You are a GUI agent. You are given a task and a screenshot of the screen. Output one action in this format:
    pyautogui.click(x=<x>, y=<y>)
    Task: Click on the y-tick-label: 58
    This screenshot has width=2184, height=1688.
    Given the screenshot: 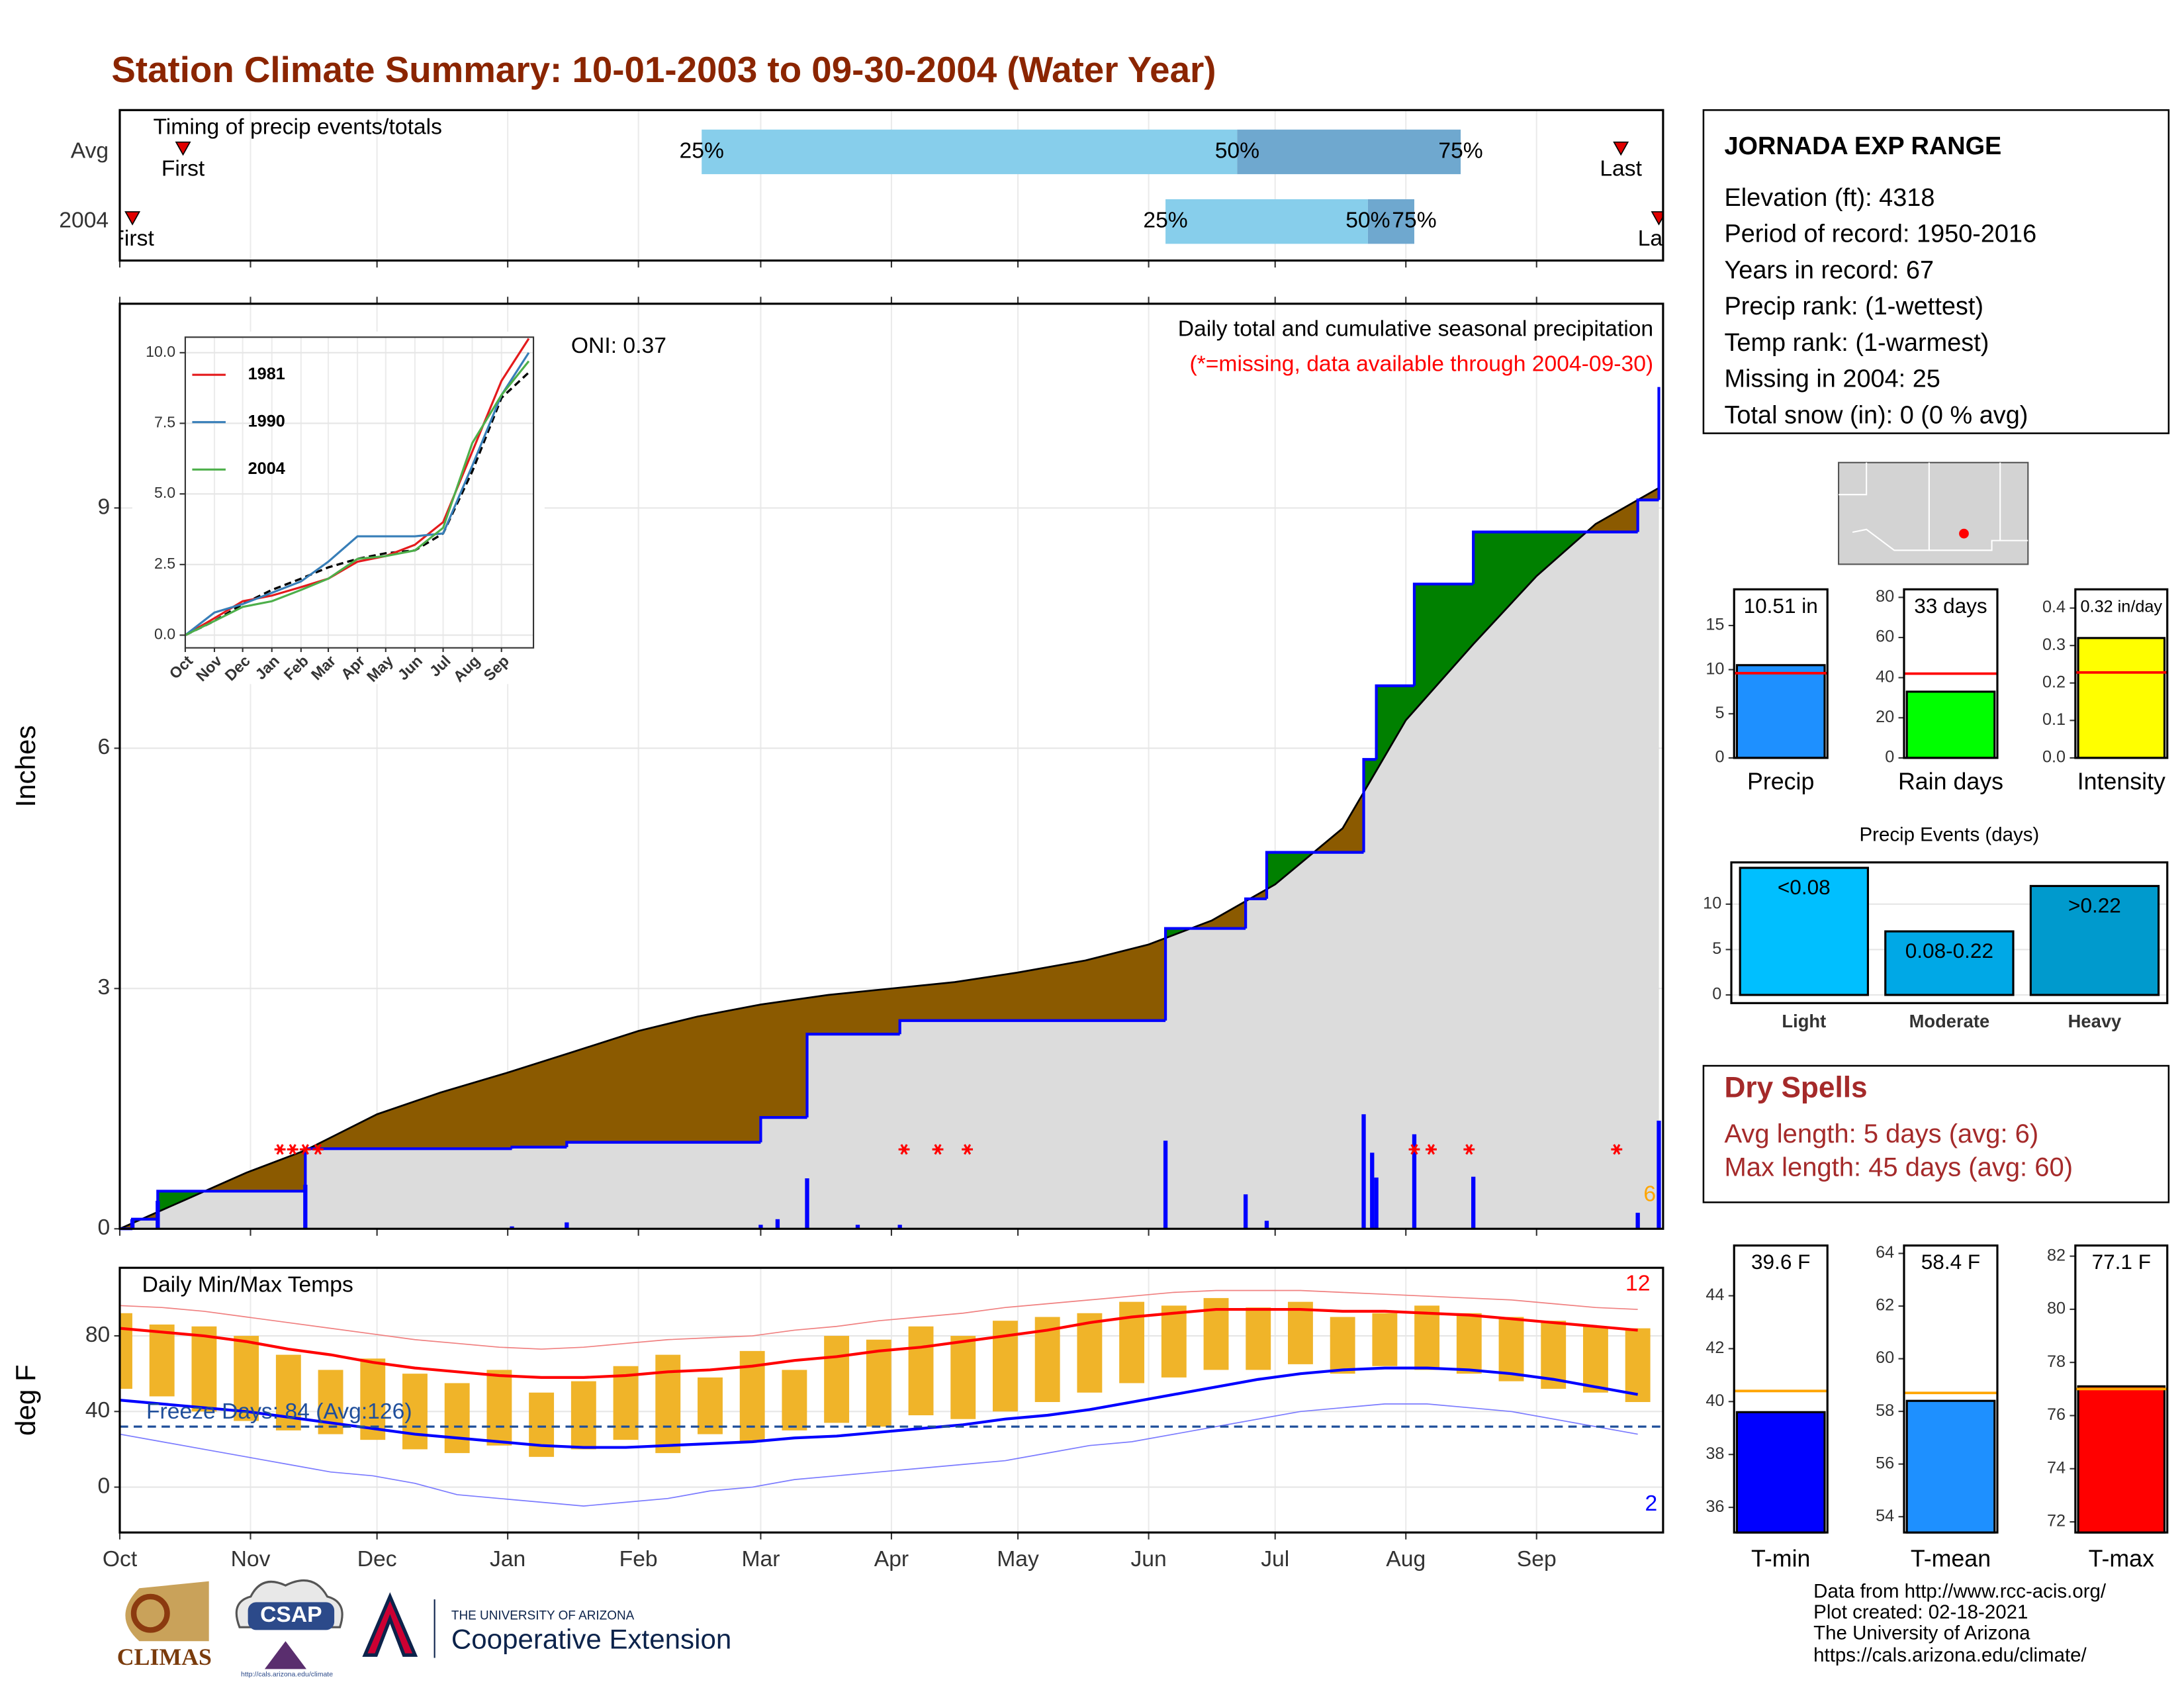 What is the action you would take?
    pyautogui.click(x=1885, y=1410)
    